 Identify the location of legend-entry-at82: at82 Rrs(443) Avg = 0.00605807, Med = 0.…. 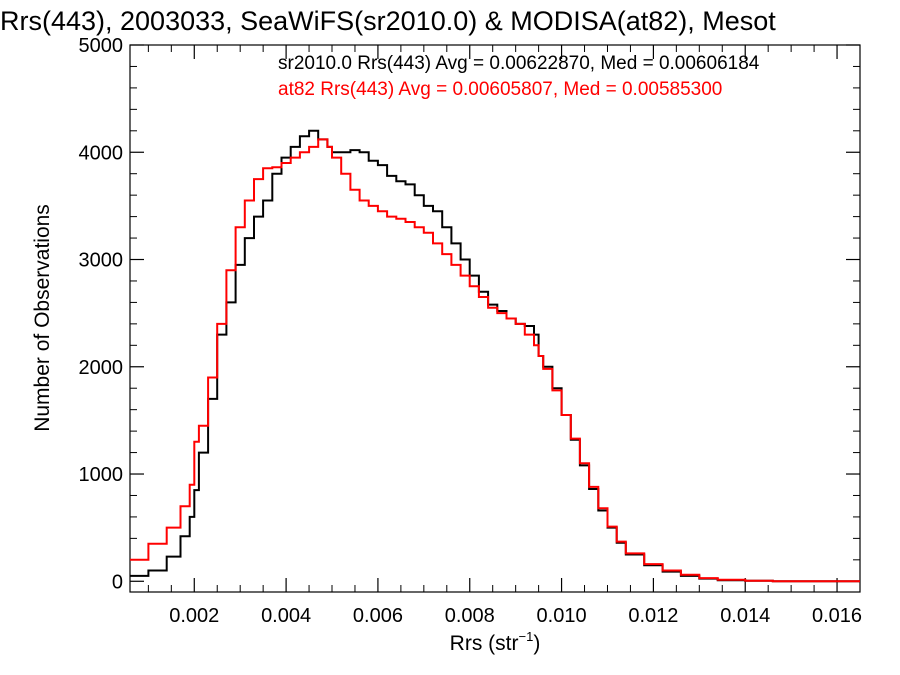
(500, 89).